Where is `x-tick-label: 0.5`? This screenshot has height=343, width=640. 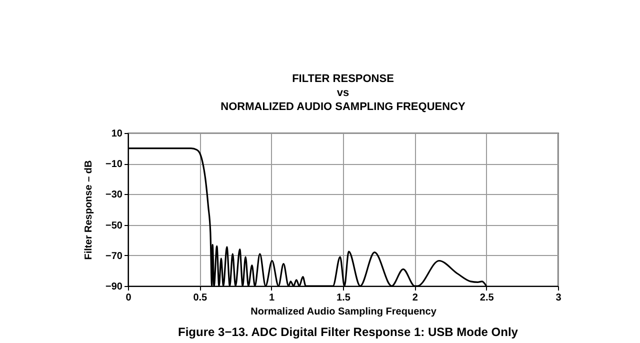 x-tick-label: 0.5 is located at coordinates (200, 298).